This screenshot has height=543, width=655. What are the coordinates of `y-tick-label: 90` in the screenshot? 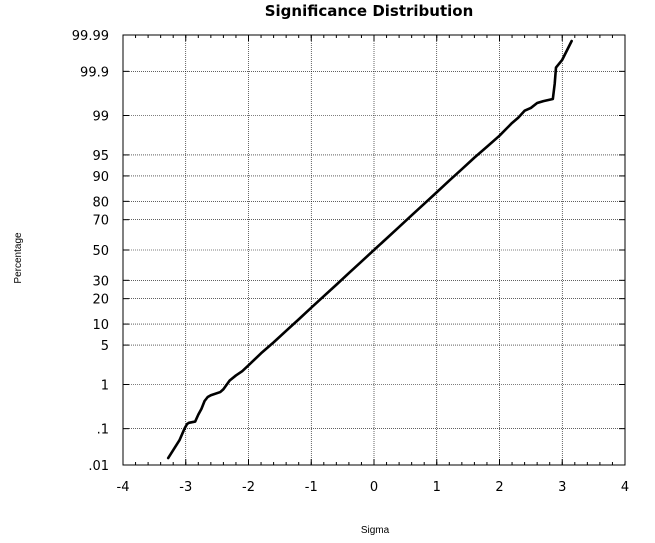 It's located at (100, 177).